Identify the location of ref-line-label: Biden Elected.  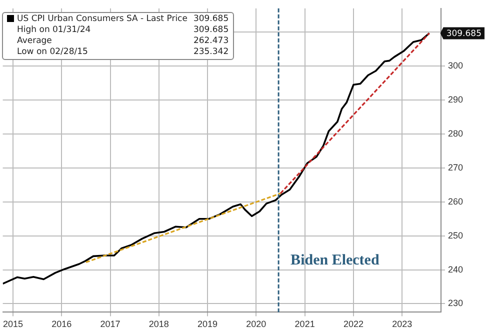
(335, 260).